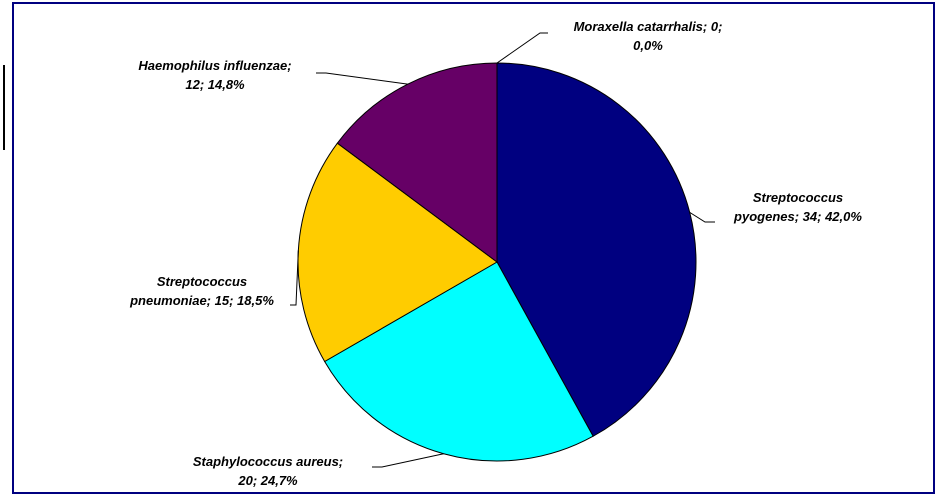 The width and height of the screenshot is (938, 496). Describe the element at coordinates (214, 75) in the screenshot. I see `data-label: Haemophilus influenzae; 12; 14,8%` at that location.